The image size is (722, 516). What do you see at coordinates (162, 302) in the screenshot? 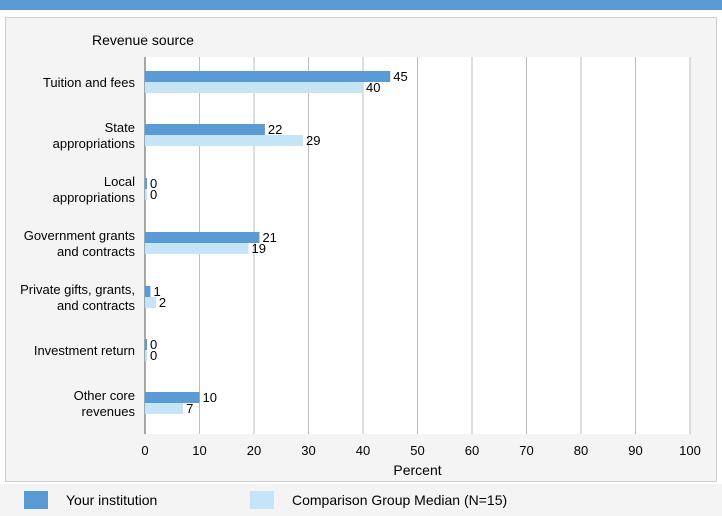
I see `data-label-comparison: 2` at bounding box center [162, 302].